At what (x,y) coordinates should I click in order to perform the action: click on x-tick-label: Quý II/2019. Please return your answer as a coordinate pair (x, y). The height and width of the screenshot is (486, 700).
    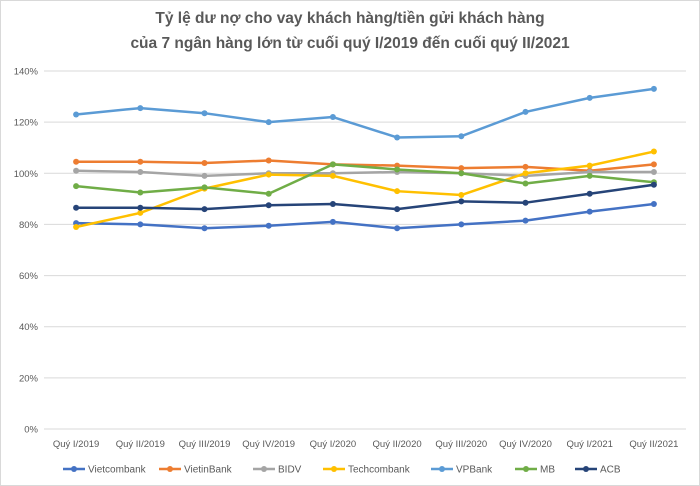
    Looking at the image, I should click on (140, 444).